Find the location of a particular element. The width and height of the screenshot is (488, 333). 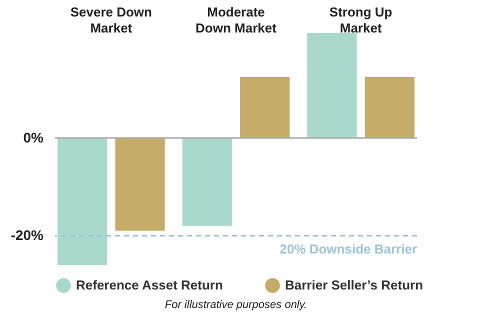

text: For illustrative purposes only. is located at coordinates (236, 305).